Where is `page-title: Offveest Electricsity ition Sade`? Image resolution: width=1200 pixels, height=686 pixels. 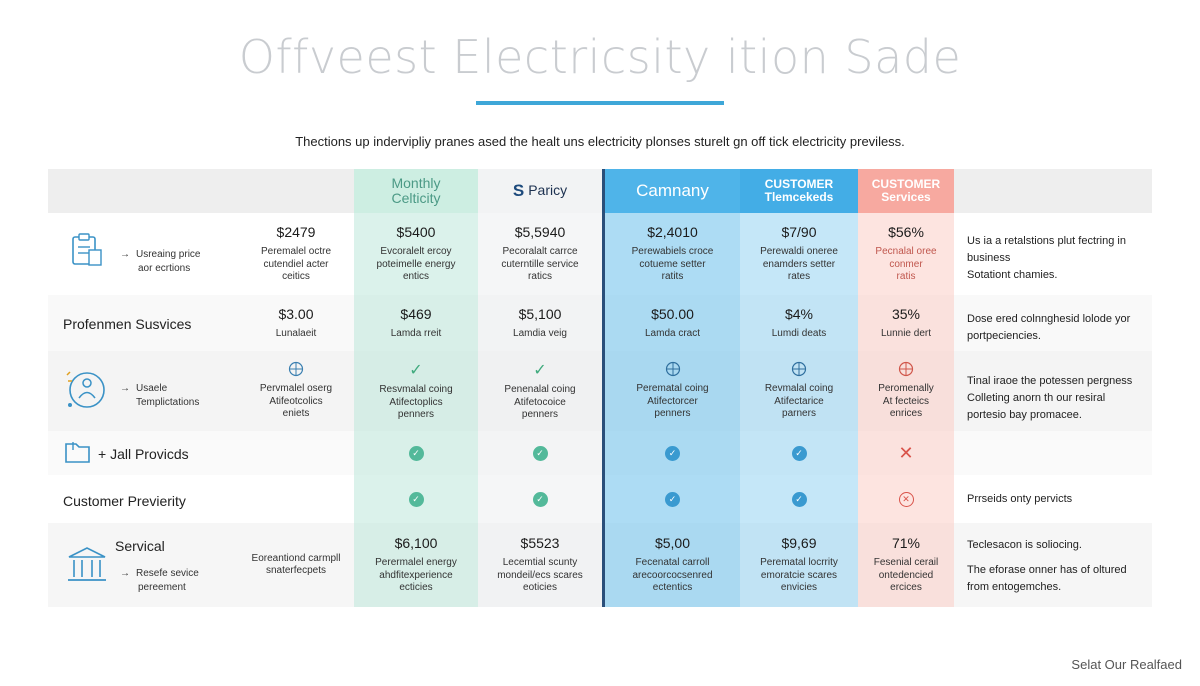
page-title: Offveest Electricsity ition Sade is located at coordinates (600, 57).